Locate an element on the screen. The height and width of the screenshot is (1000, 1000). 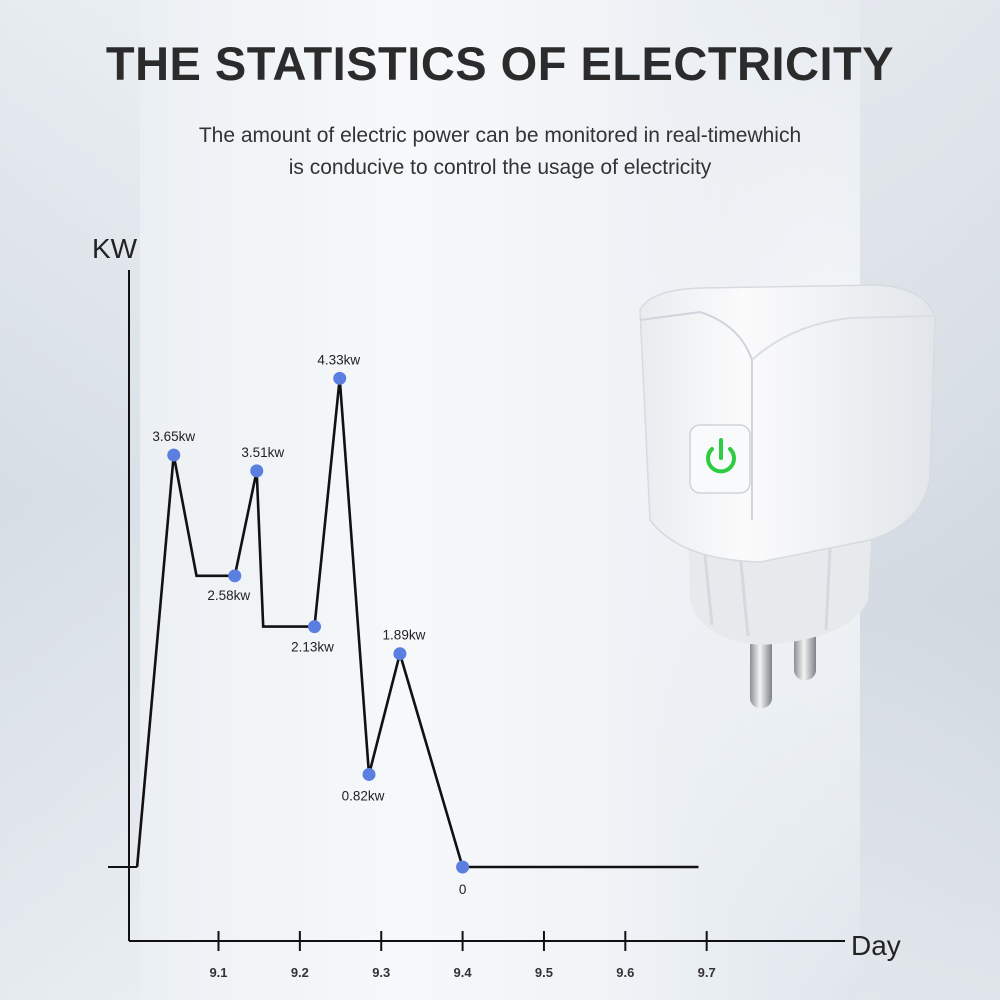
data-label: 3.51kw is located at coordinates (262, 452).